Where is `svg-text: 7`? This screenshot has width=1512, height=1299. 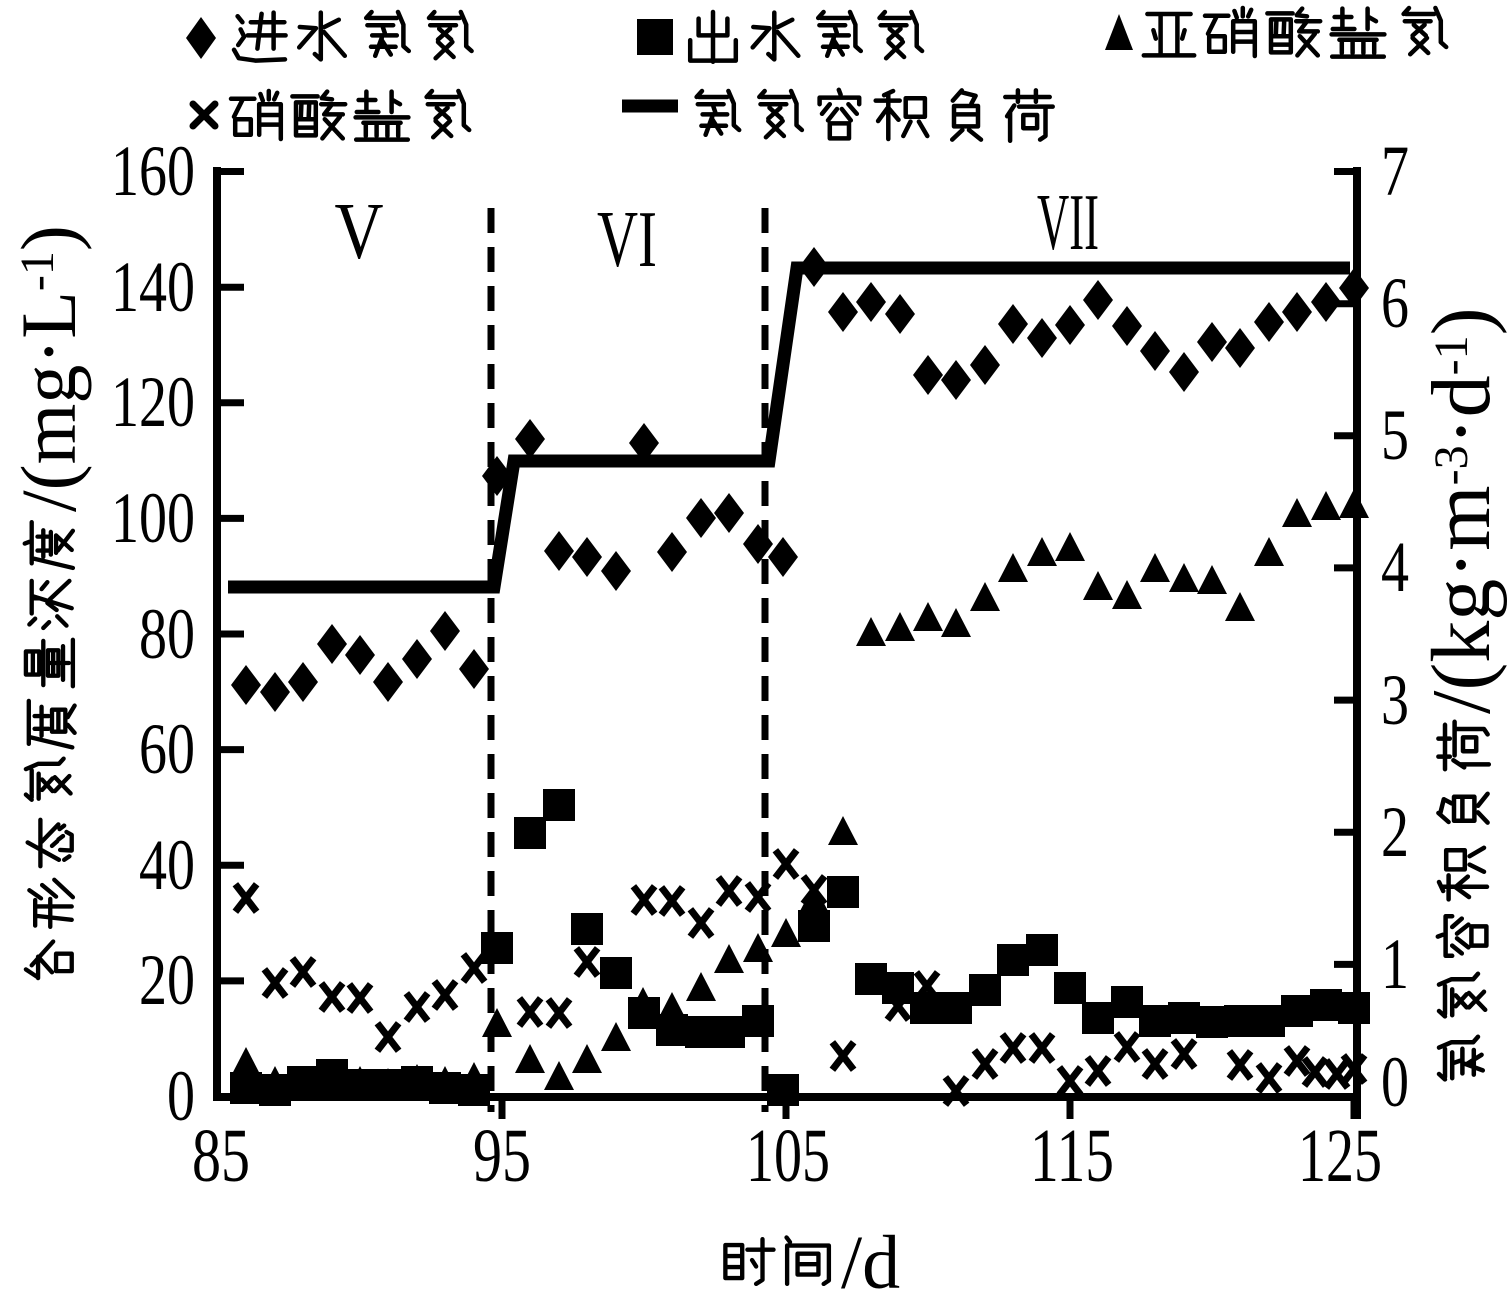
svg-text: 7 is located at coordinates (1395, 171).